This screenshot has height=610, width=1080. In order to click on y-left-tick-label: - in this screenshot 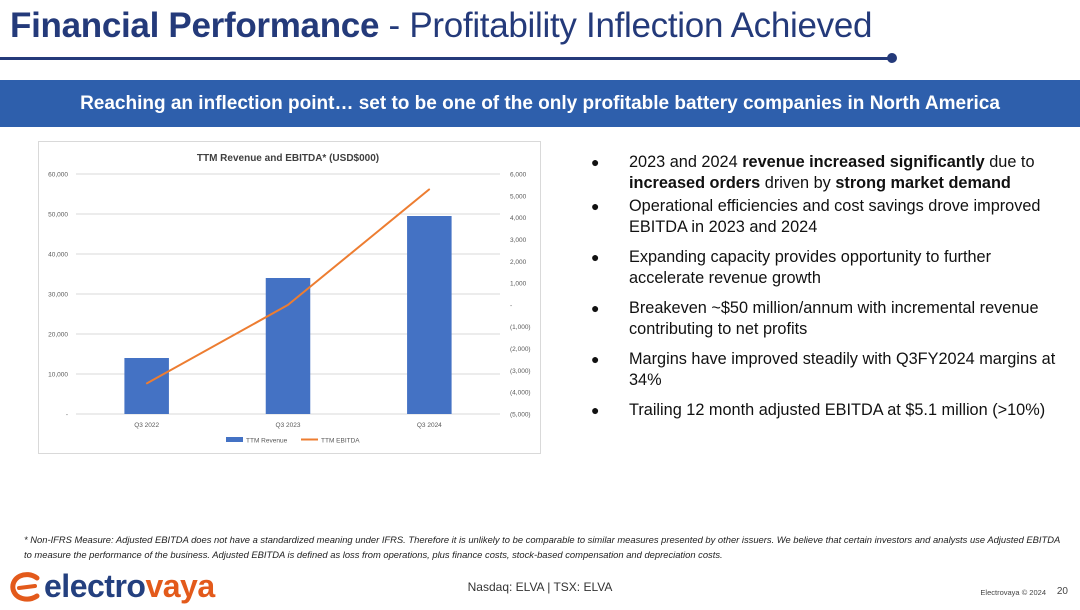, I will do `click(67, 415)`.